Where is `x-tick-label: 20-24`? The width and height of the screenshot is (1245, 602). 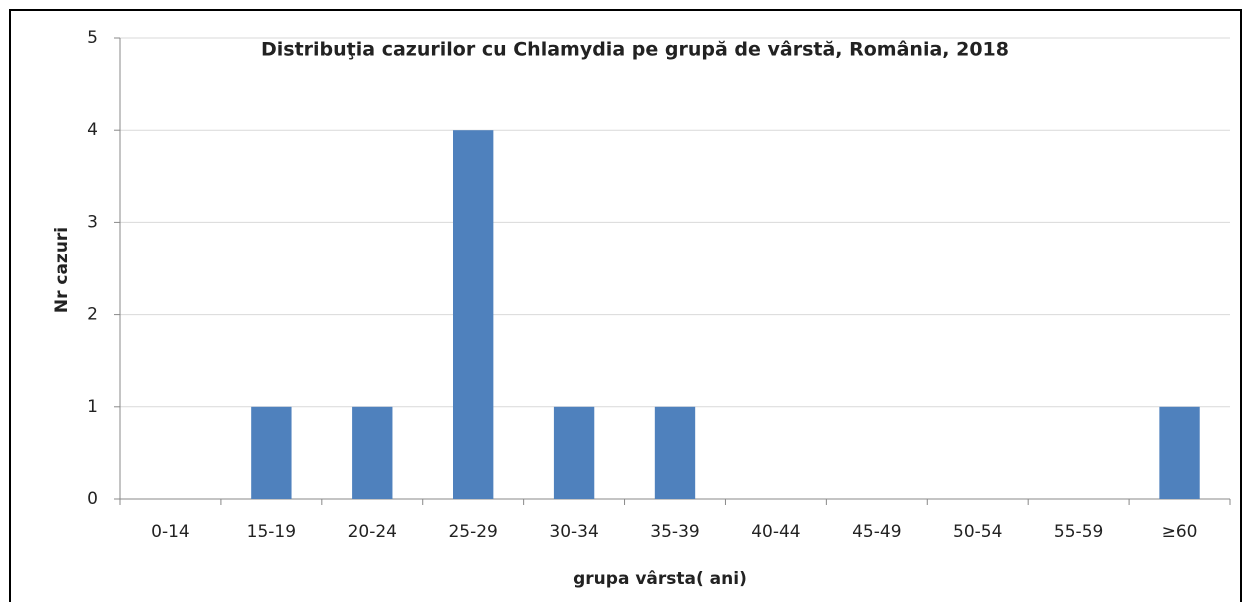 x-tick-label: 20-24 is located at coordinates (372, 532).